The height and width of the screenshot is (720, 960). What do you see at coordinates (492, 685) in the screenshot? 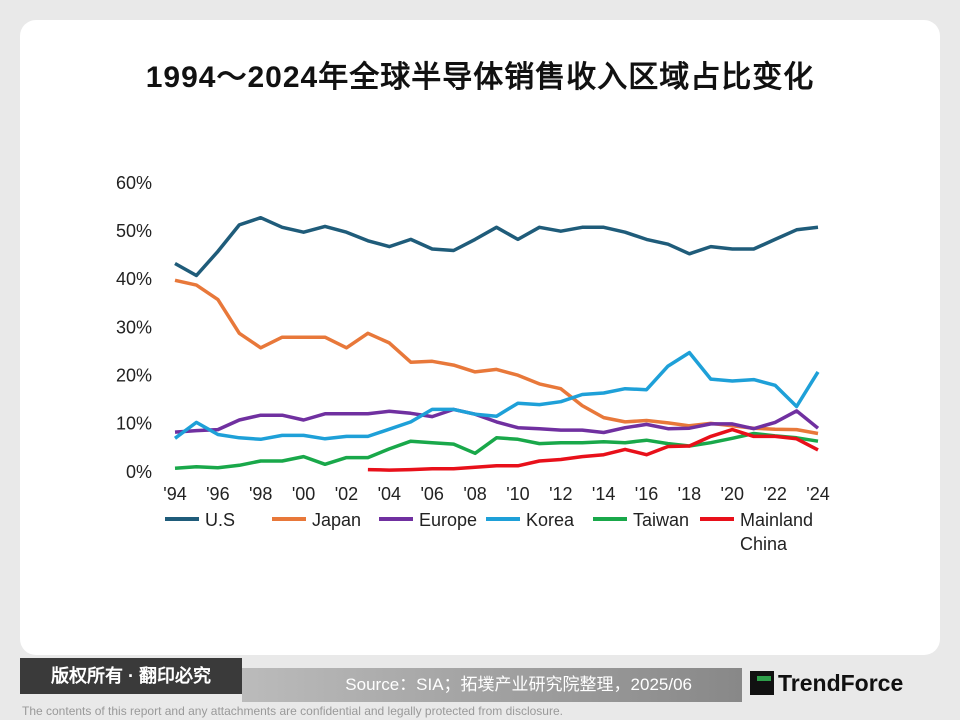
I see `source-note: Source：SIA；拓墣产业研究院整理，2025/06` at bounding box center [492, 685].